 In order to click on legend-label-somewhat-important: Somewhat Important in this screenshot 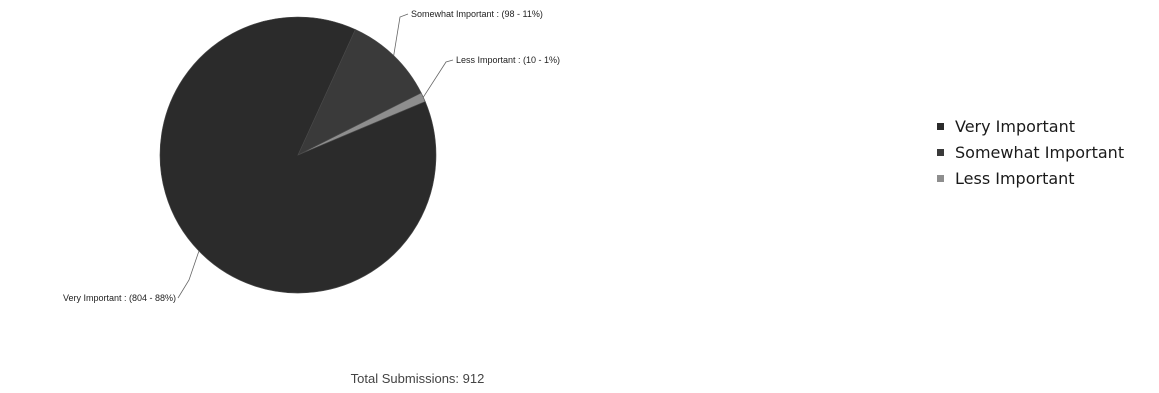, I will do `click(1040, 152)`.